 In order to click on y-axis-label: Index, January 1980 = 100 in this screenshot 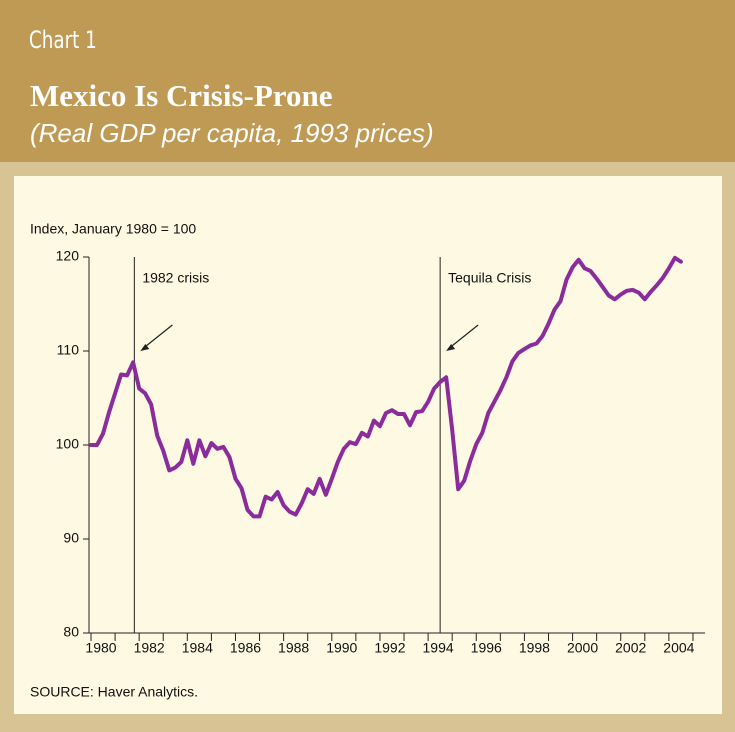, I will do `click(113, 229)`.